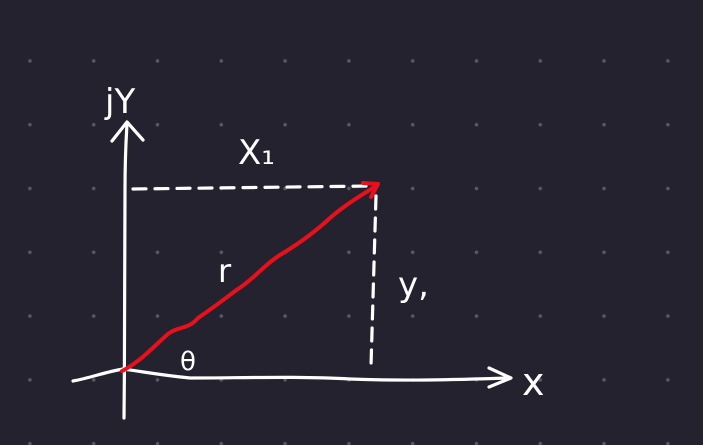 The height and width of the screenshot is (445, 703). What do you see at coordinates (533, 382) in the screenshot?
I see `x-axis-label: x` at bounding box center [533, 382].